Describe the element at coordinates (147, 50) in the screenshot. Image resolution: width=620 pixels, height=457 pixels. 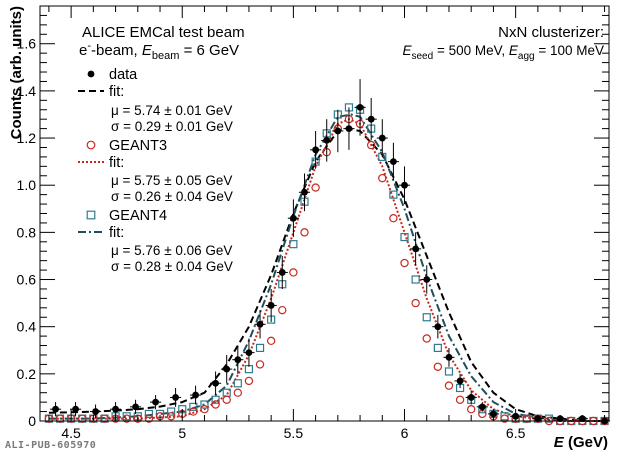
I see `beam-energy-var: E` at that location.